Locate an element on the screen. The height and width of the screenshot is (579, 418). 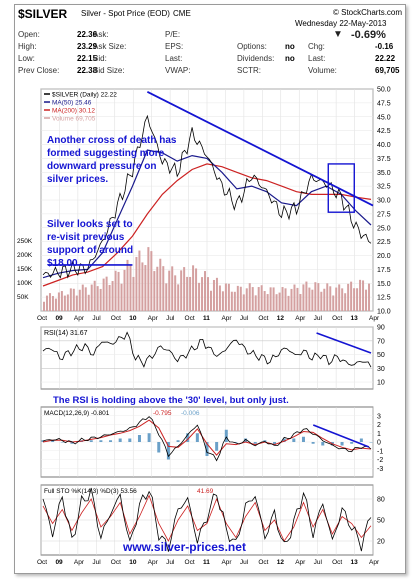
volume-axis-tick: 100K is located at coordinates (25, 283).